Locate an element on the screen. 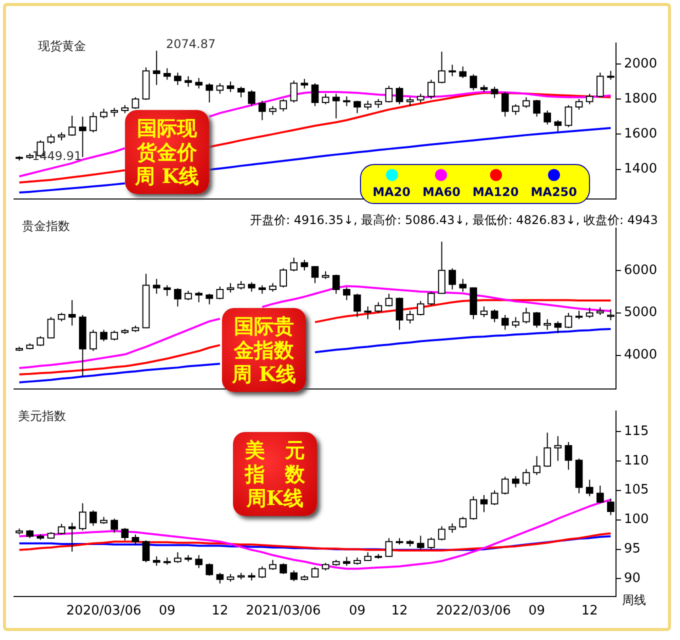 Image resolution: width=680 pixels, height=640 pixels. y-tick-label: 1400 is located at coordinates (641, 169).